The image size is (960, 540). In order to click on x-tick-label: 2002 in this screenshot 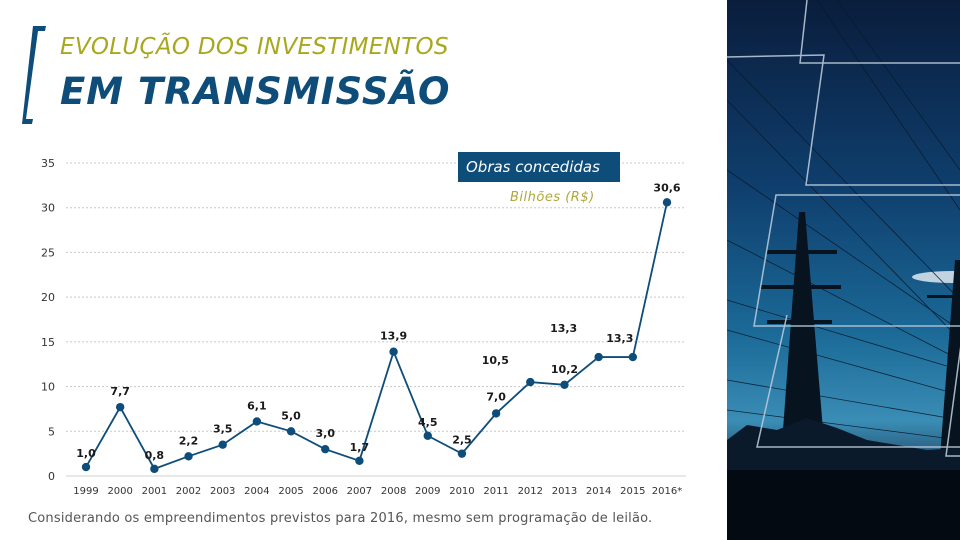, I will do `click(188, 491)`.